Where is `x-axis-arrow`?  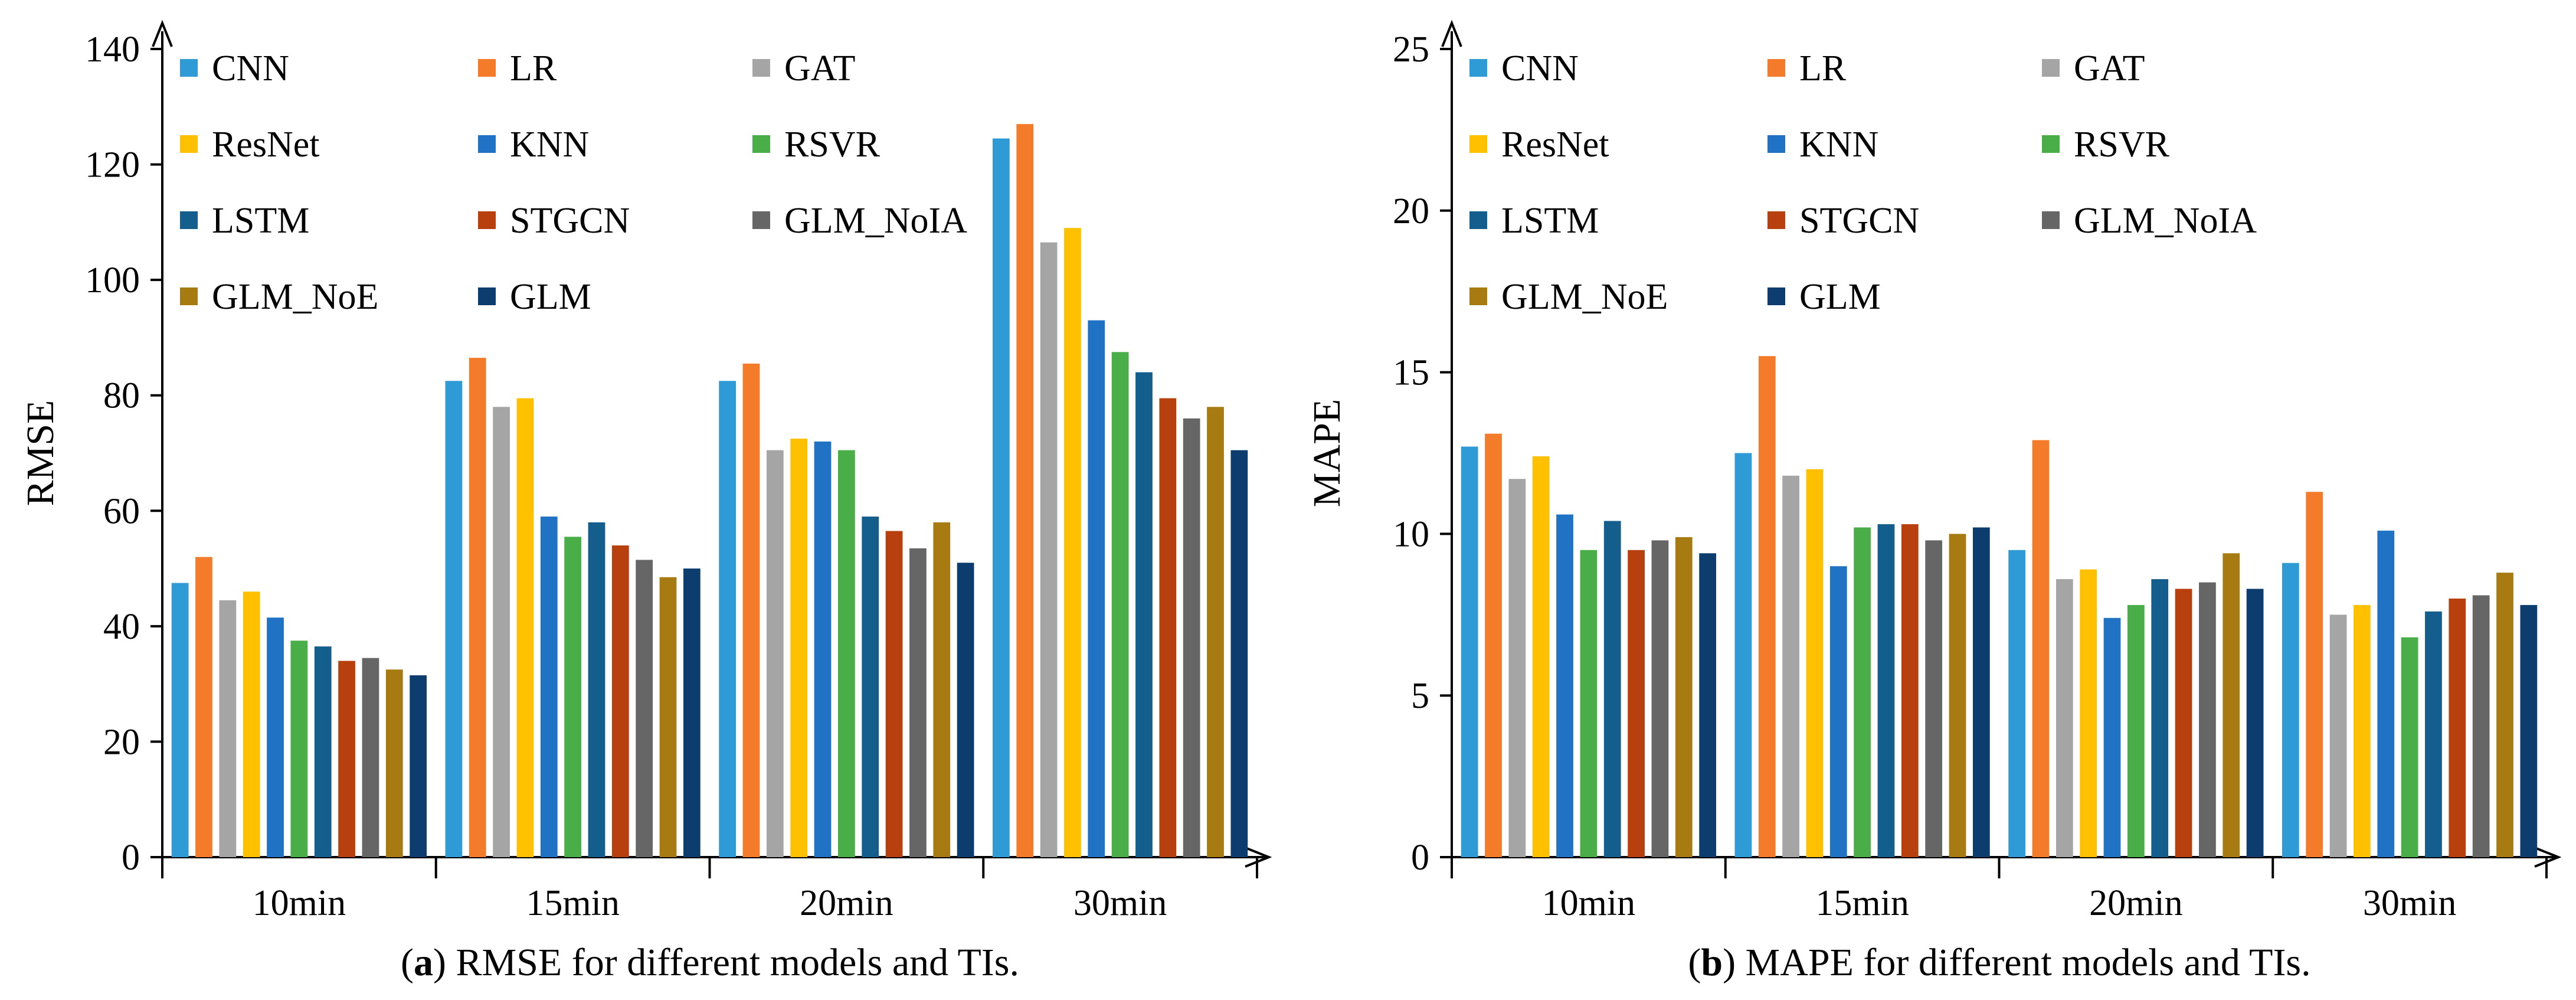
x-axis-arrow is located at coordinates (1259, 857).